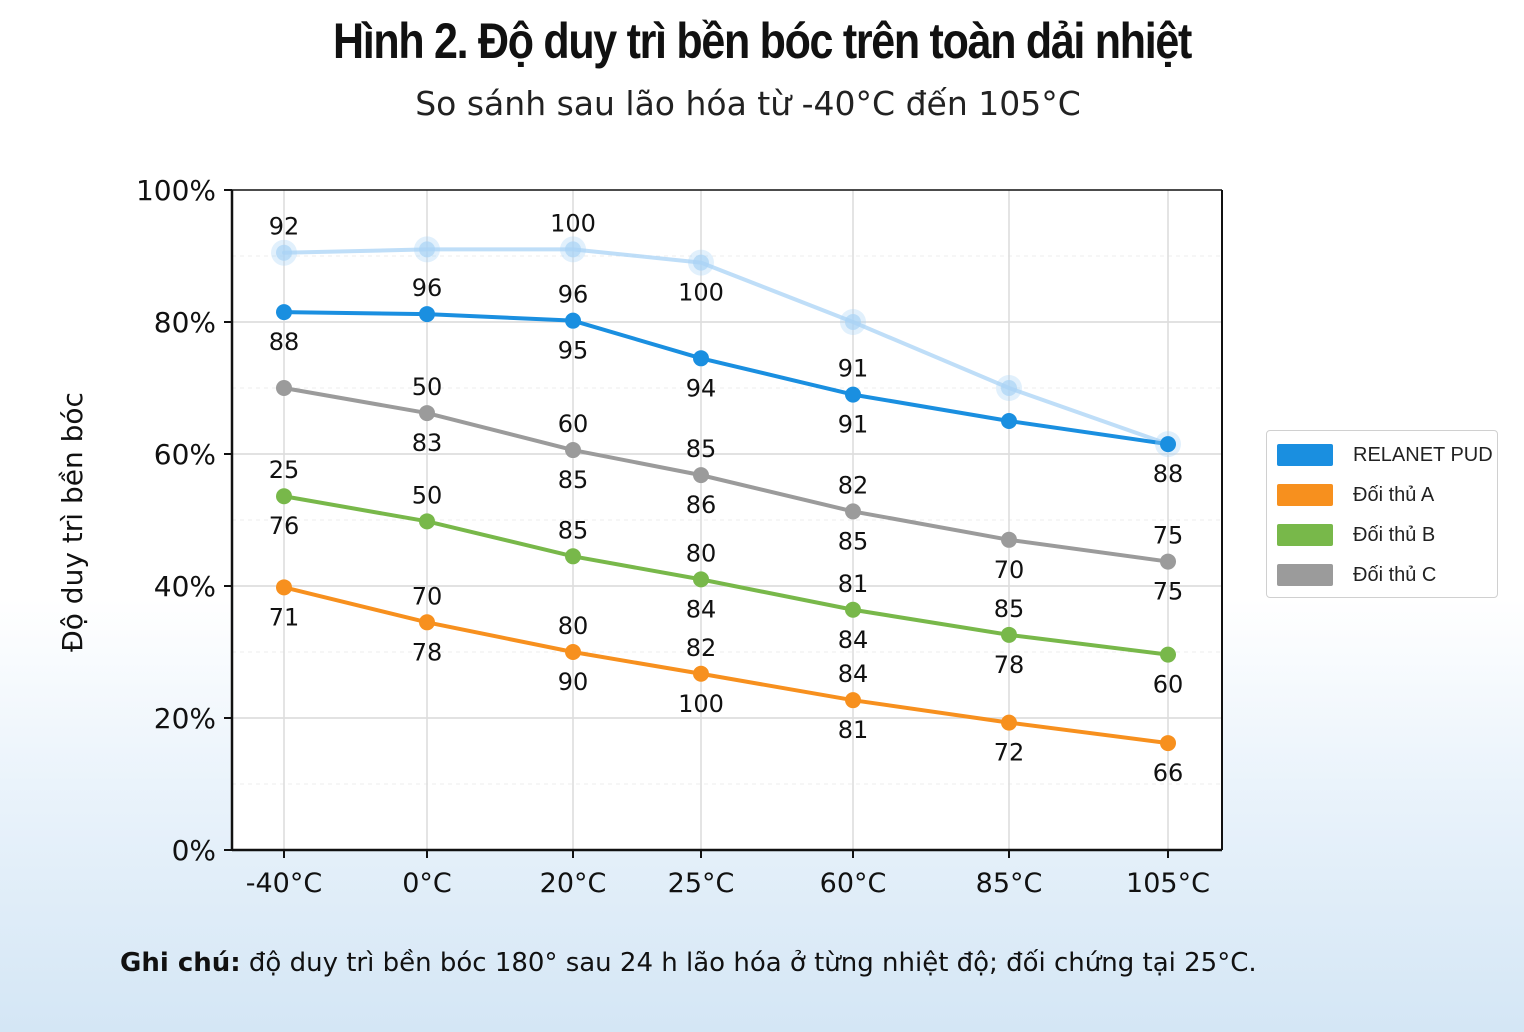 This screenshot has height=1032, width=1524. Describe the element at coordinates (194, 850) in the screenshot. I see `y-tick-label: 0%` at that location.